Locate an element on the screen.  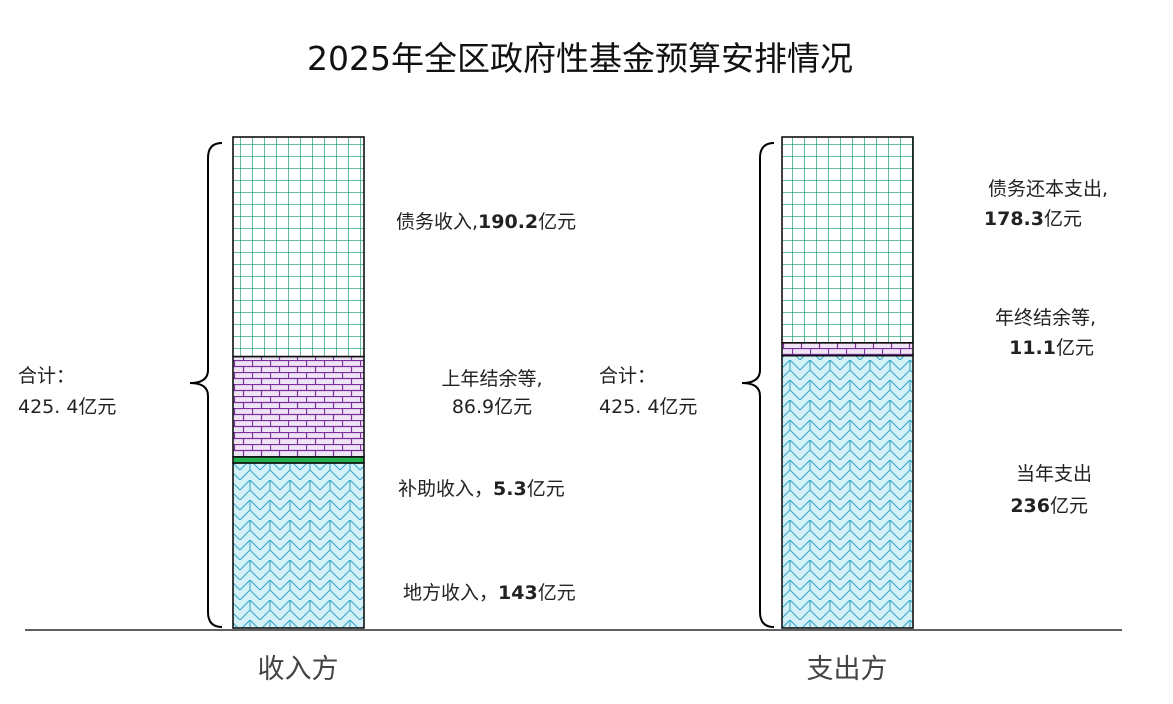
income-total-label: 合计： is located at coordinates (46, 376).